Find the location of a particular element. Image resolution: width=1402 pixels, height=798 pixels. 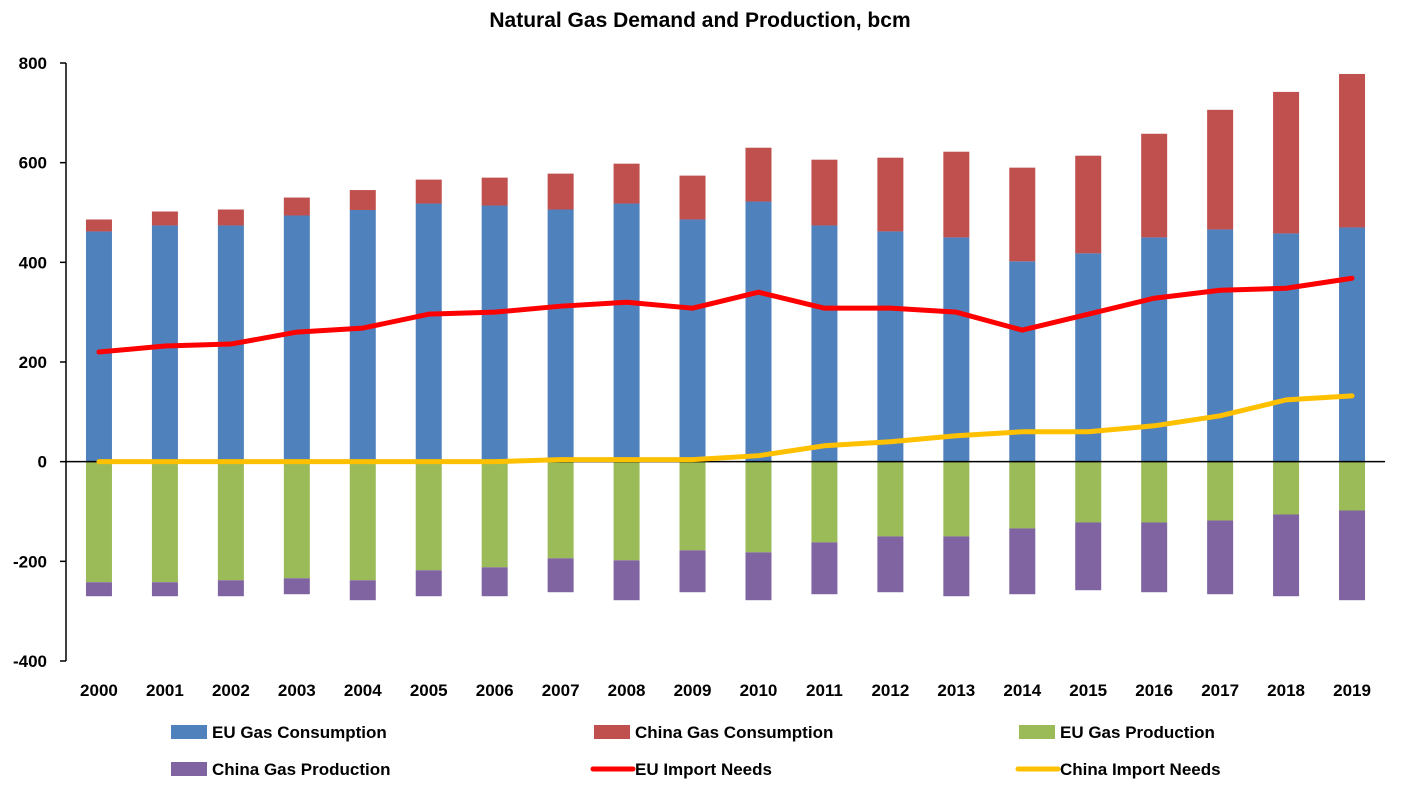

bar-eu-gas-production-2011 is located at coordinates (824, 502).